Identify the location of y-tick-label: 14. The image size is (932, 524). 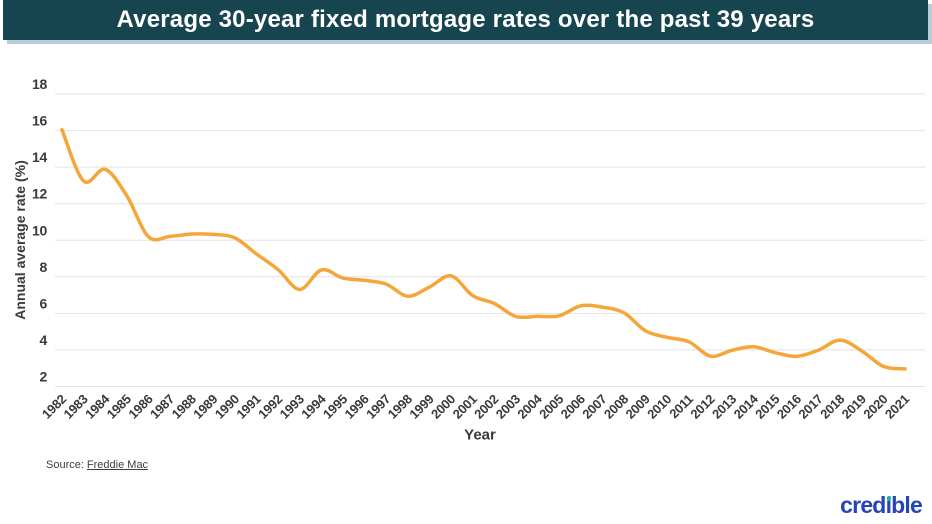
(39, 157).